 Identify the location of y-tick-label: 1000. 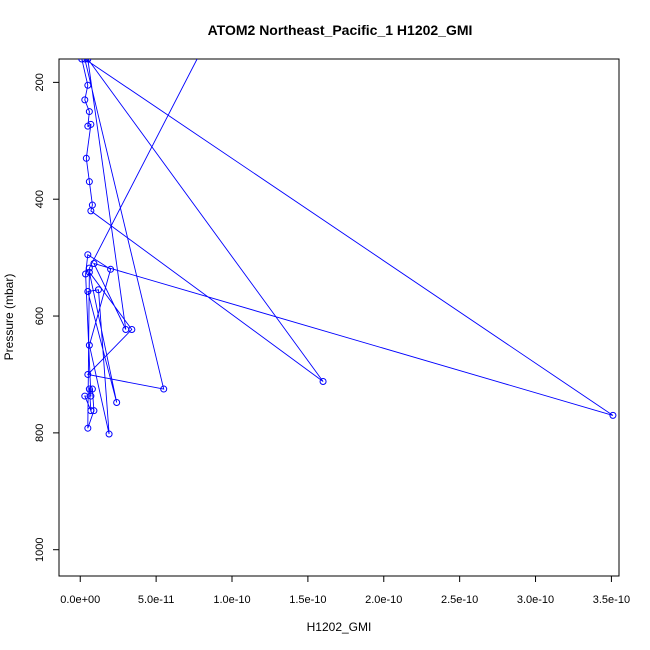
(40, 549).